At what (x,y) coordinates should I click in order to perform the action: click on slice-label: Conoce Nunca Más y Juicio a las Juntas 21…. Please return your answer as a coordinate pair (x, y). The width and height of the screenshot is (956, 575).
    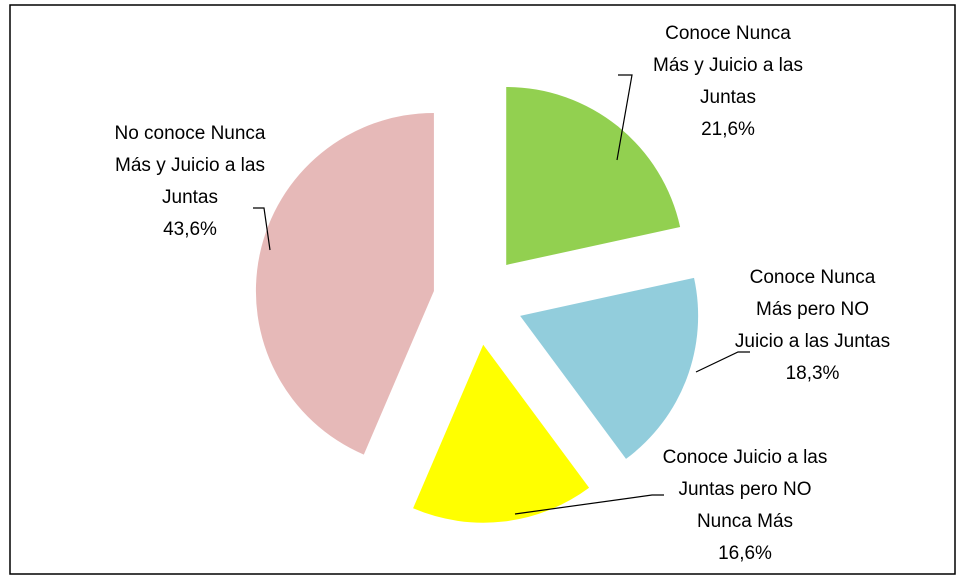
    Looking at the image, I should click on (728, 82).